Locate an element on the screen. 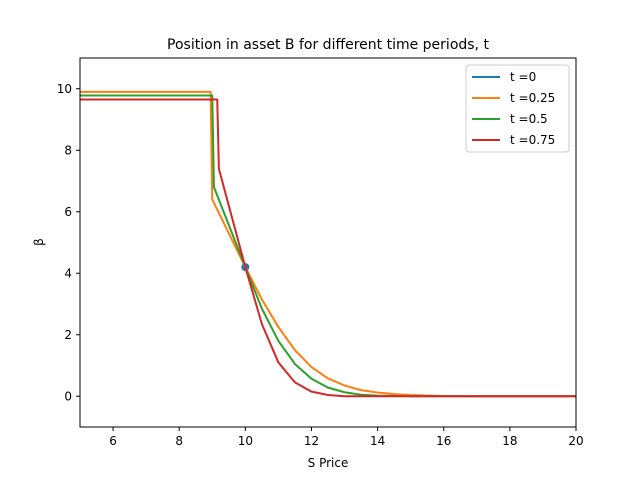 The height and width of the screenshot is (480, 640). x-tick-label: 8 is located at coordinates (179, 441).